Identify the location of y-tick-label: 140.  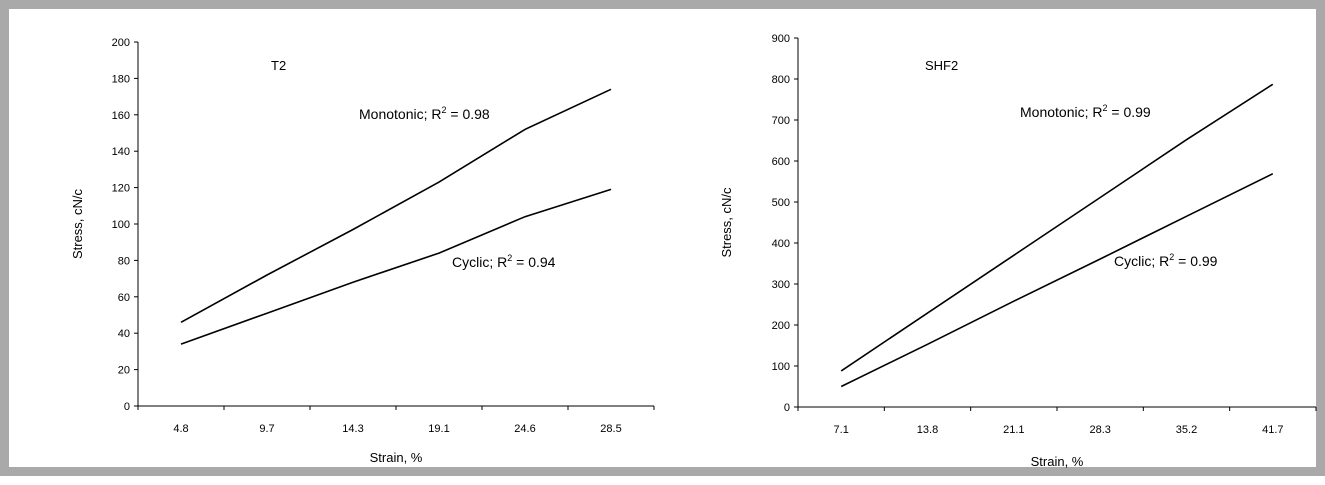
(121, 152).